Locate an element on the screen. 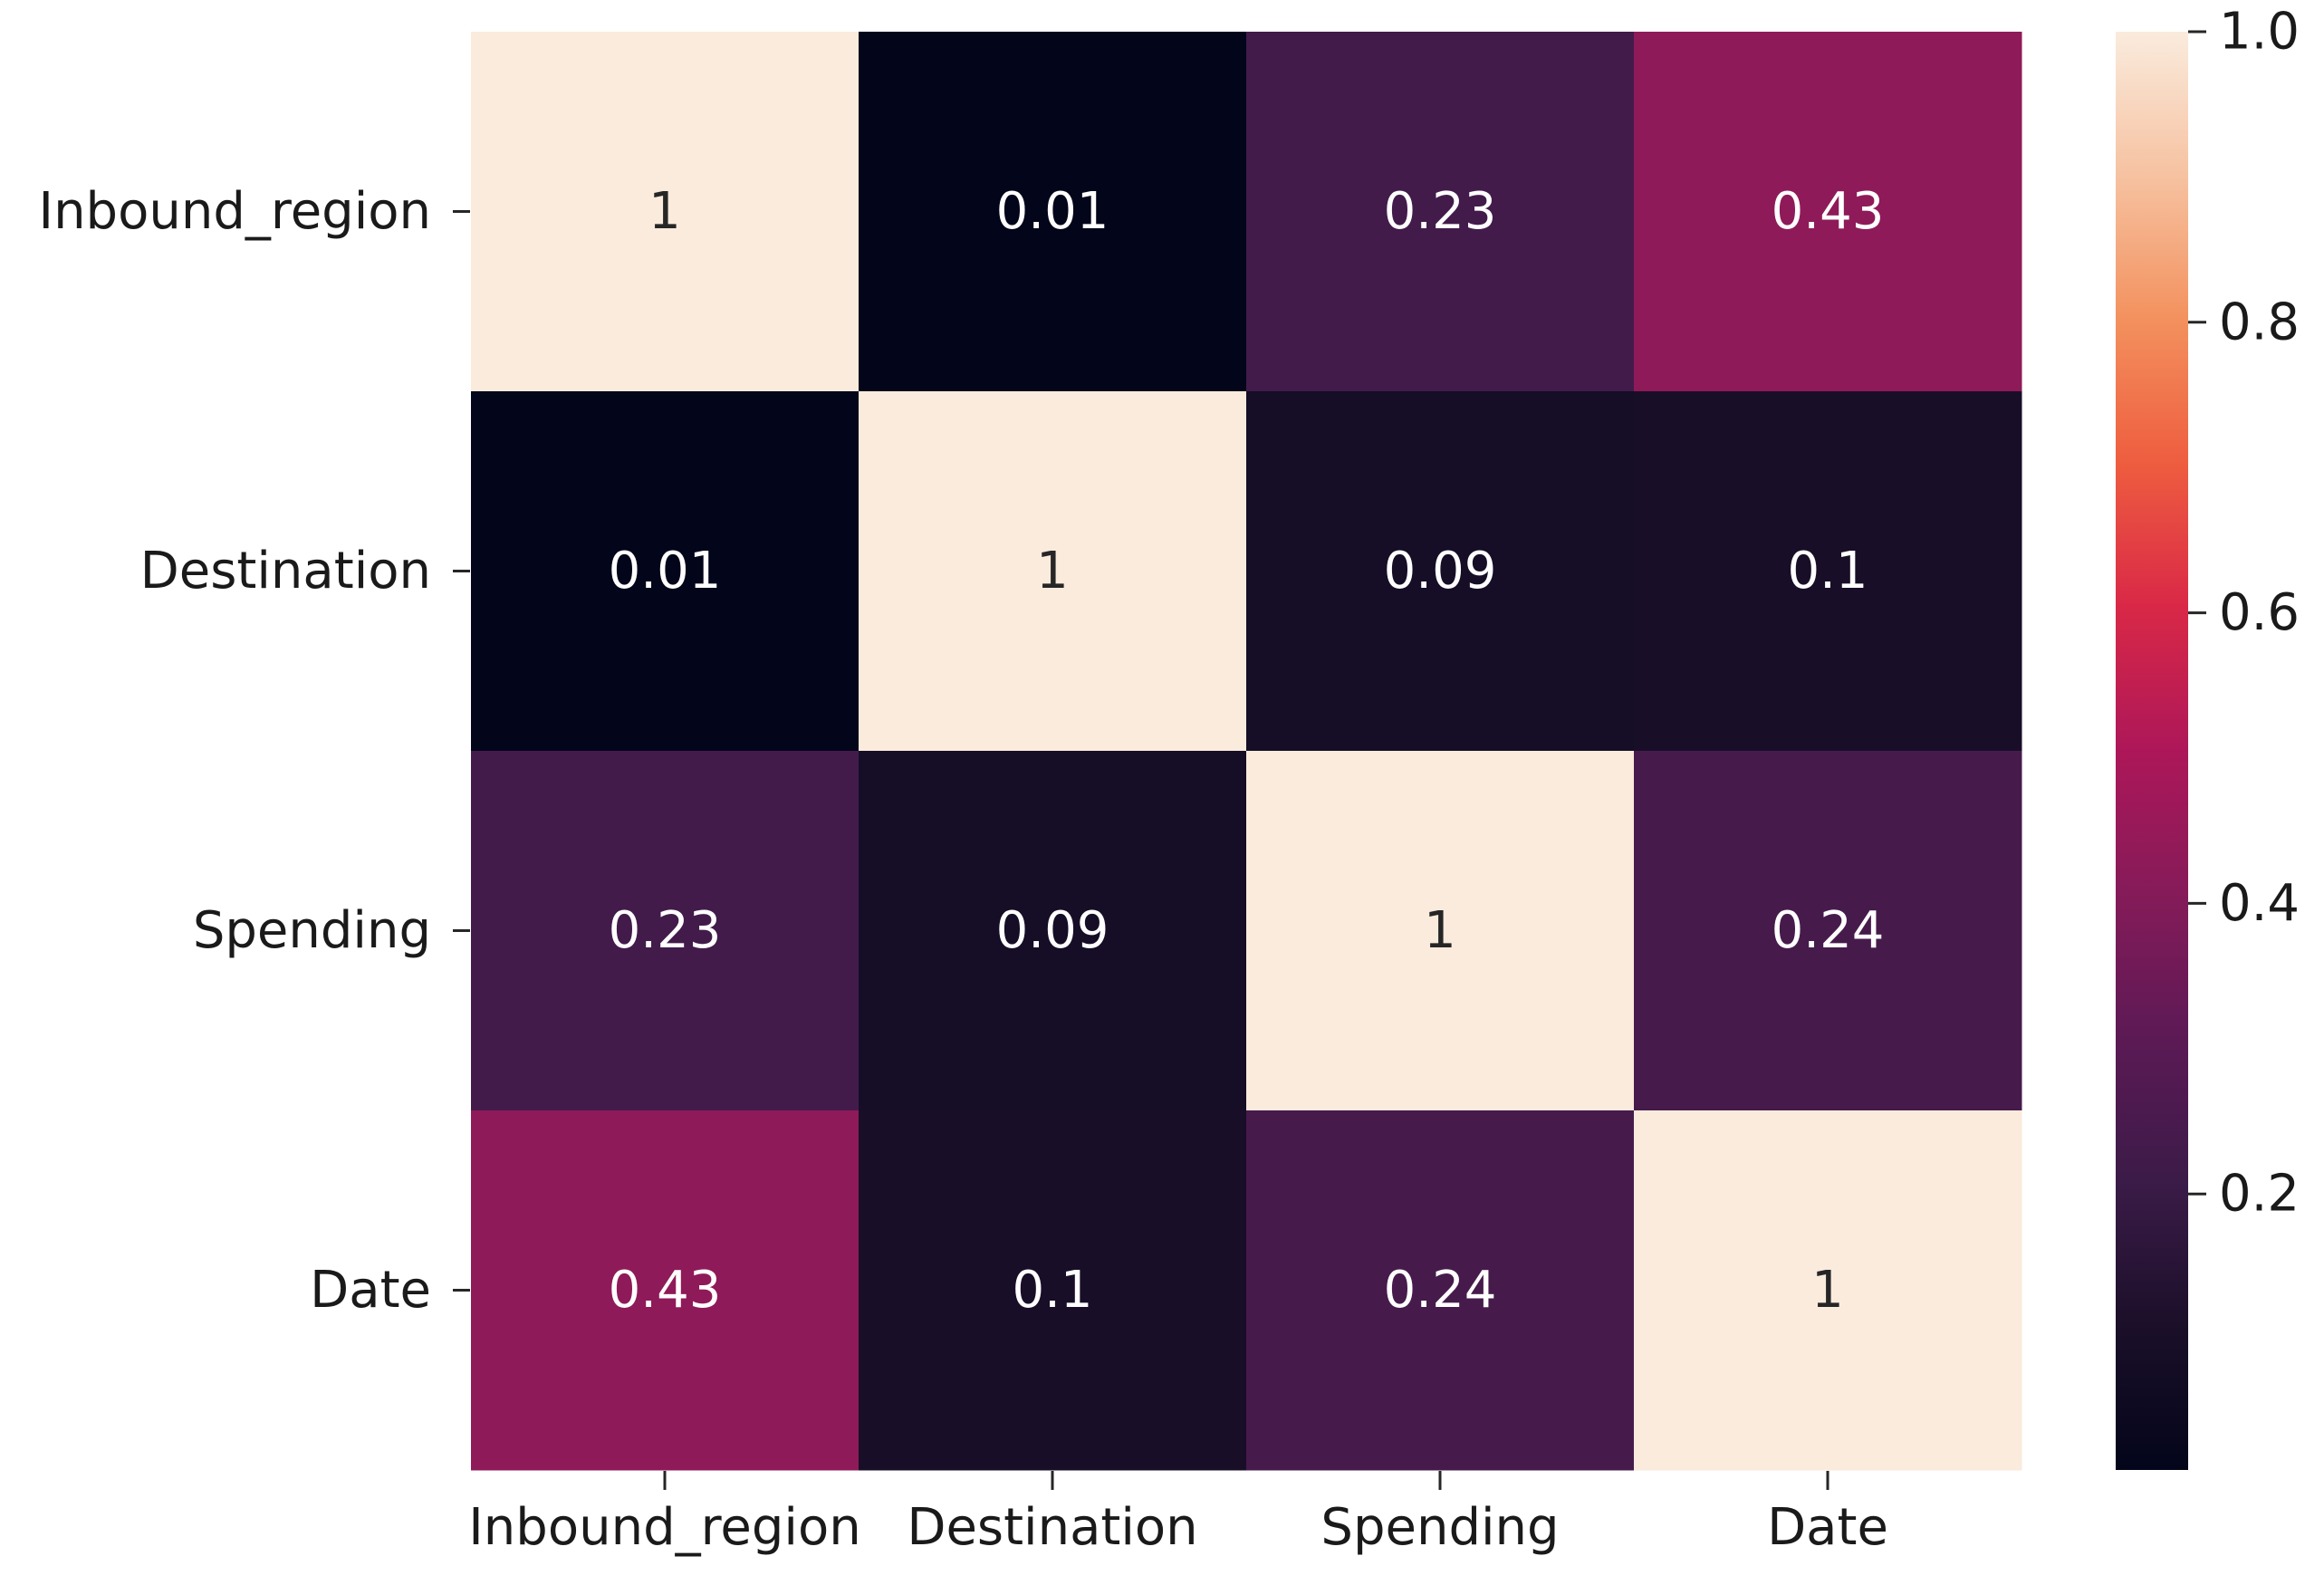 The image size is (2324, 1585). colorbar-tick-label: 0.4 is located at coordinates (2259, 903).